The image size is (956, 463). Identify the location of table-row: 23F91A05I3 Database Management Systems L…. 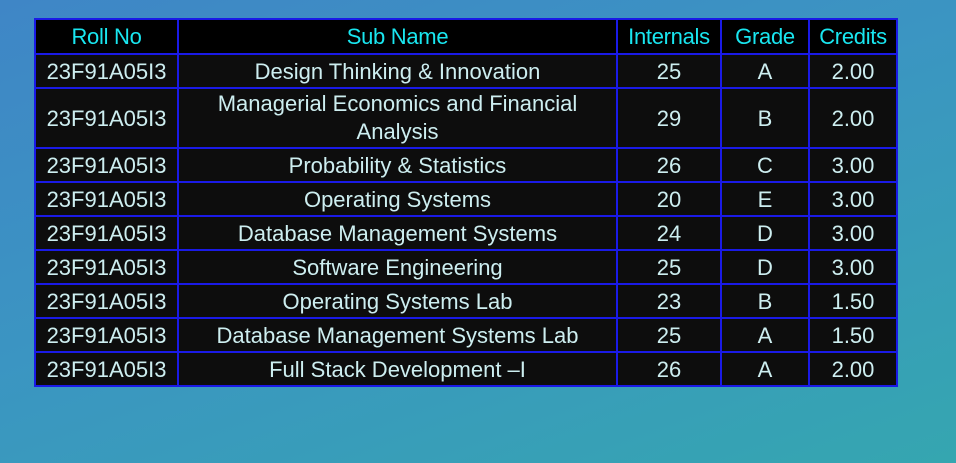
(466, 335).